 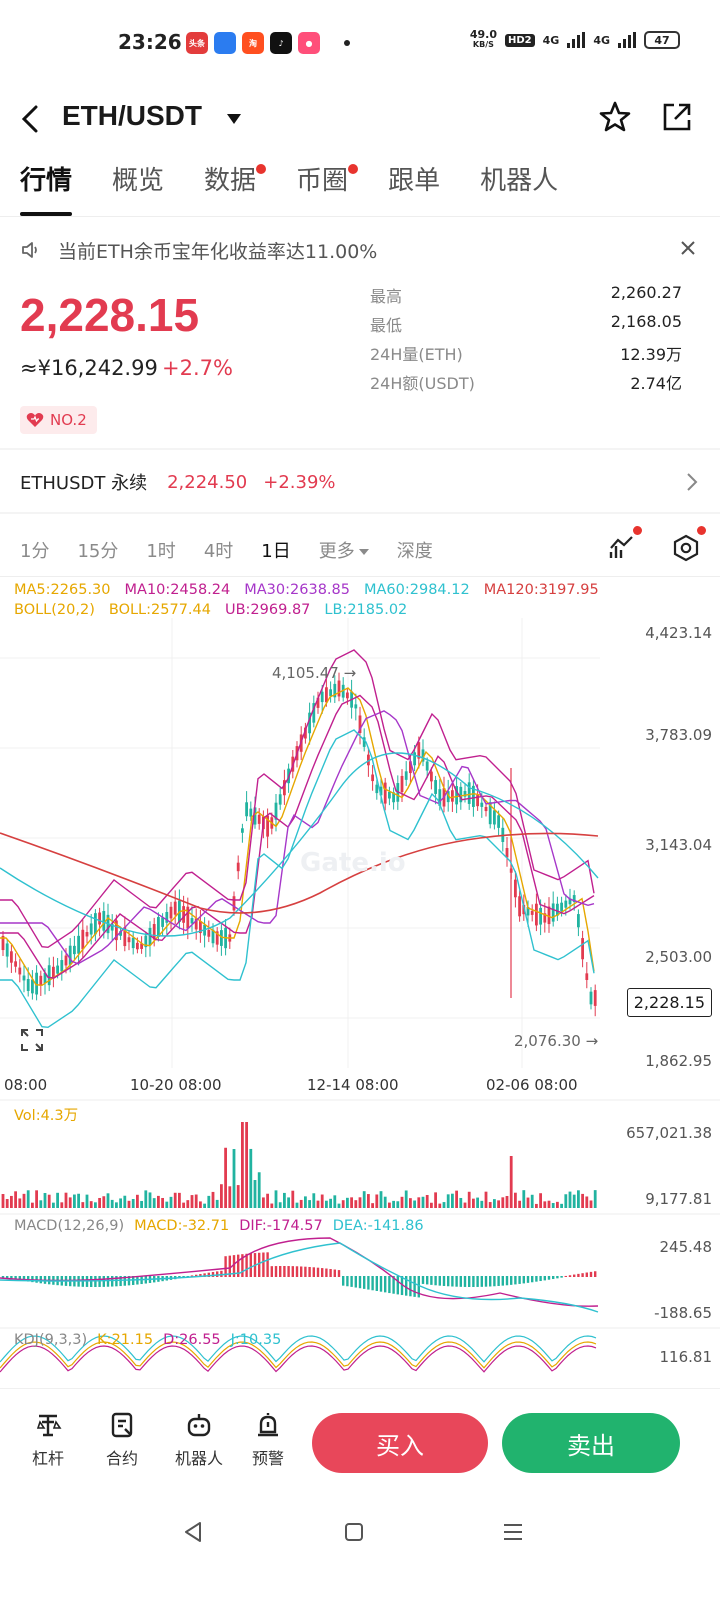 I want to click on nav-home-icon, so click(x=354, y=1532).